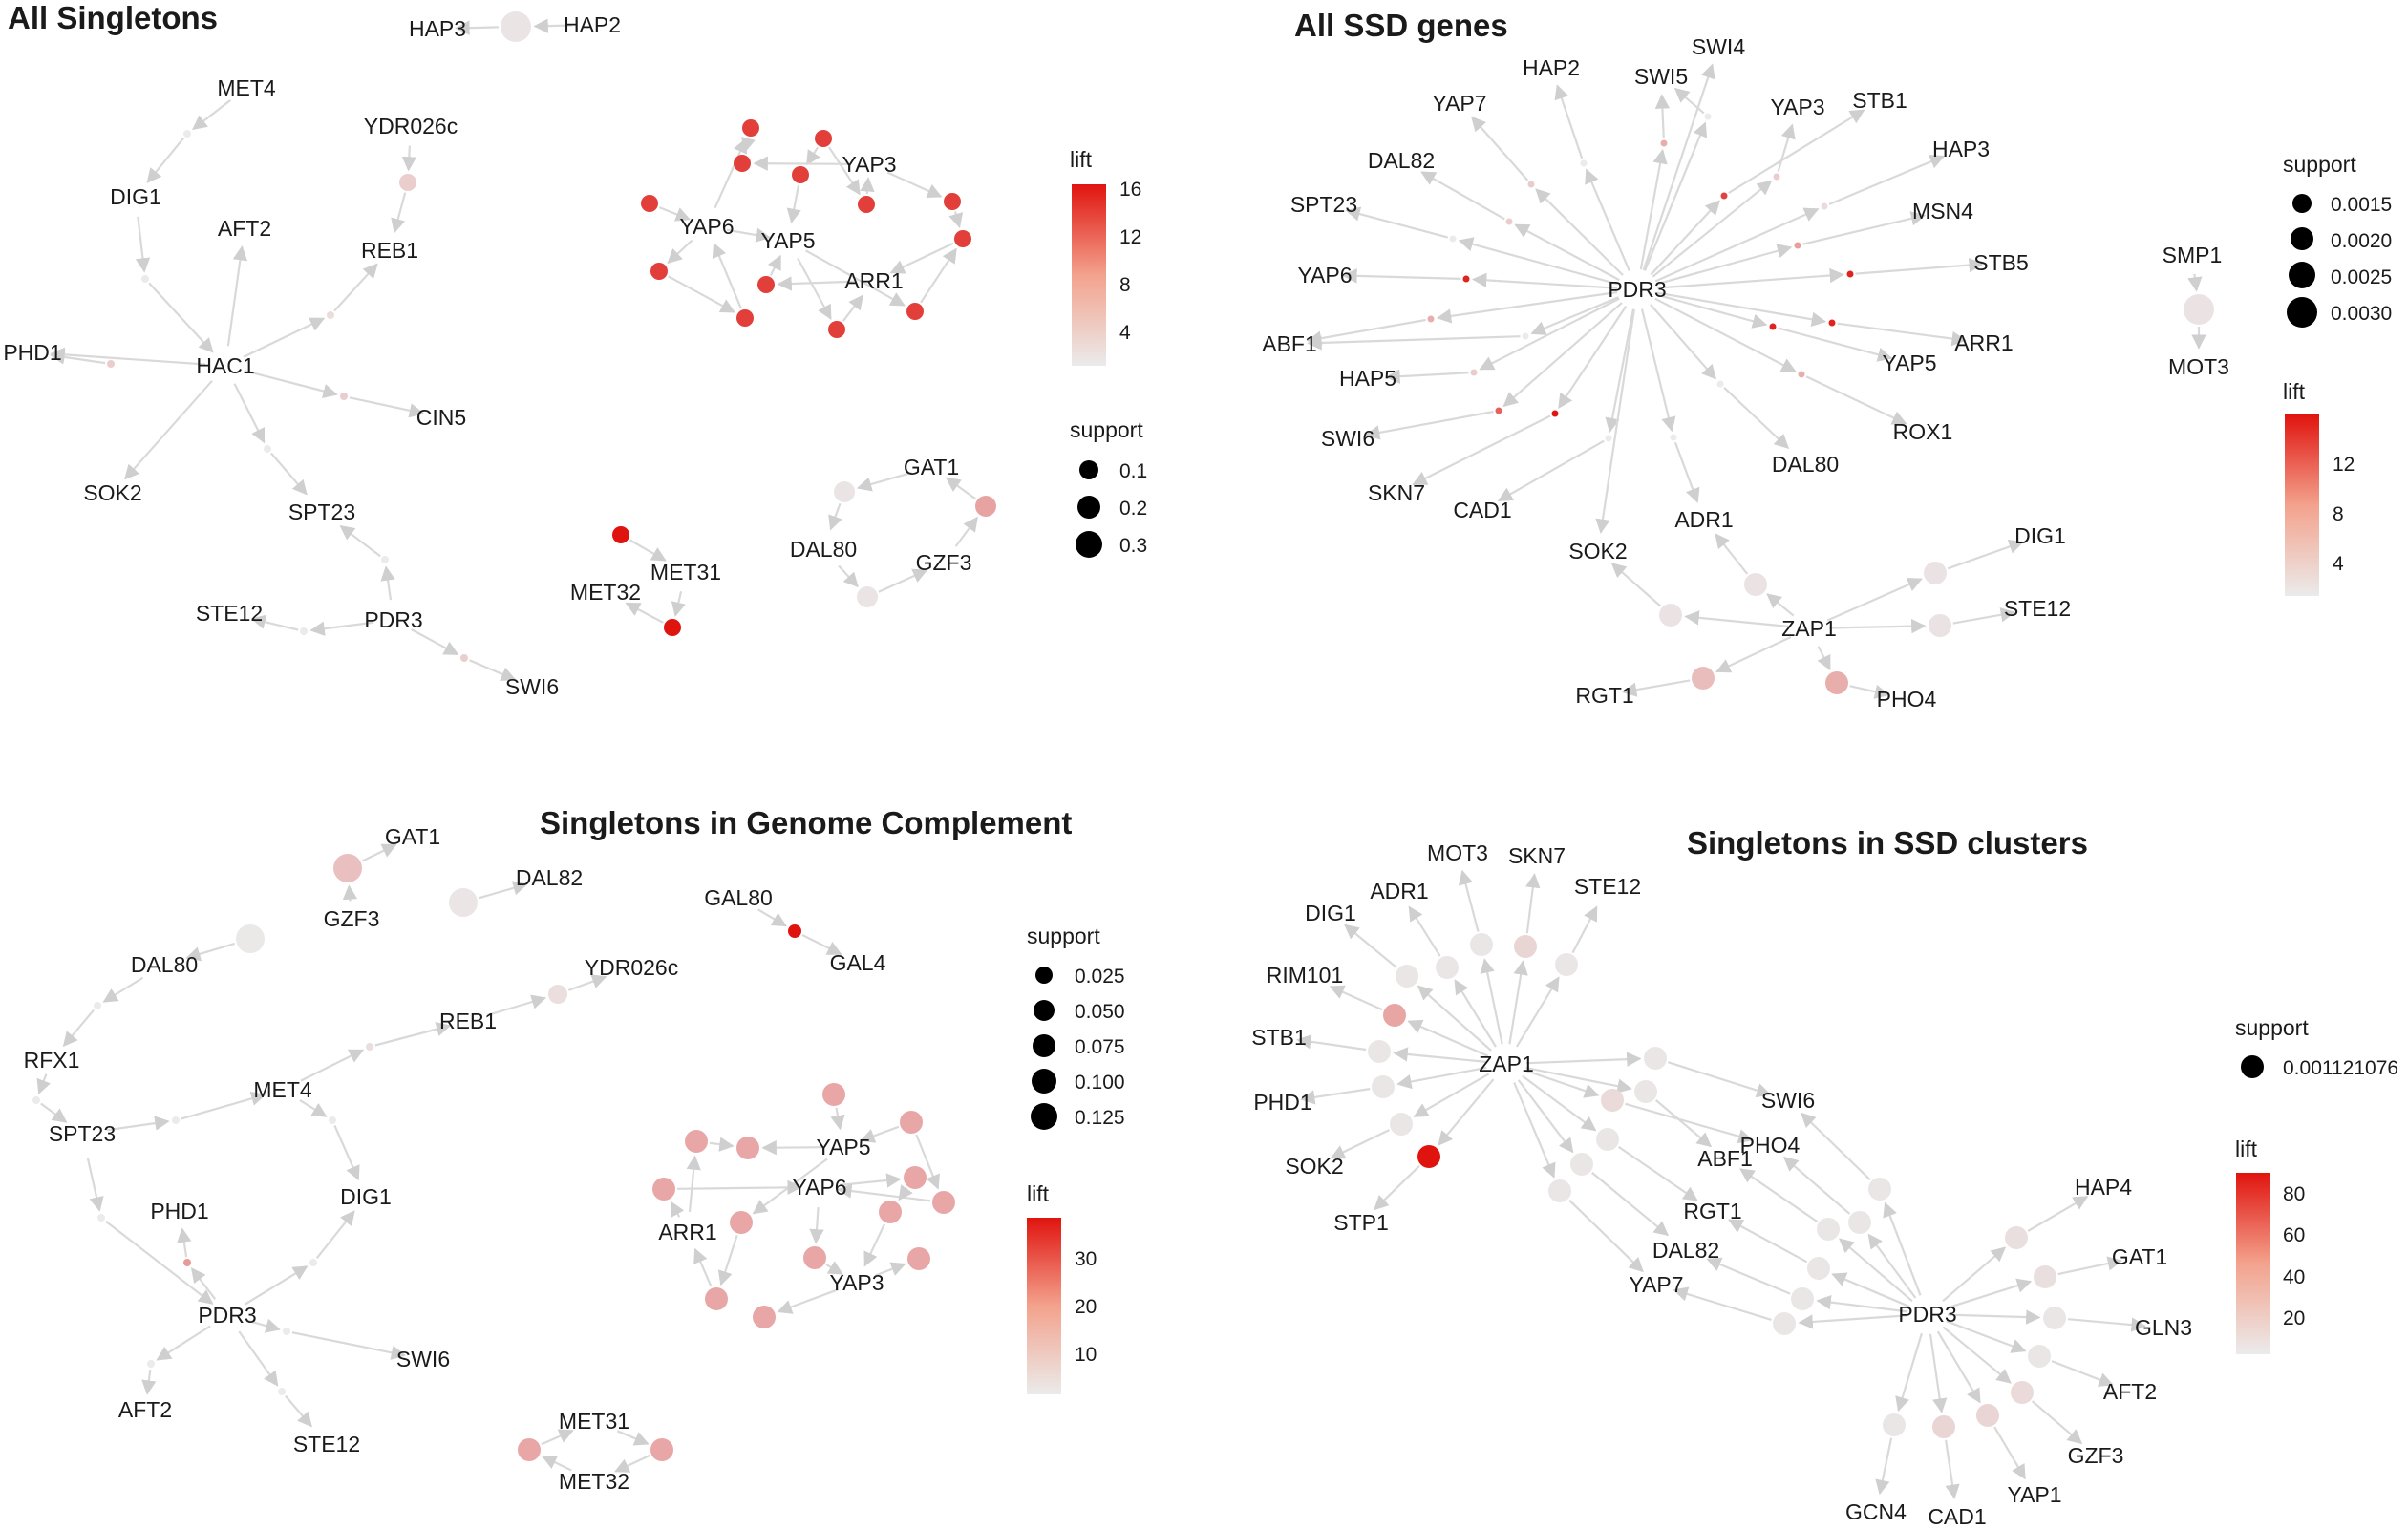 The width and height of the screenshot is (2408, 1530). I want to click on lift-tick: 80, so click(2294, 1194).